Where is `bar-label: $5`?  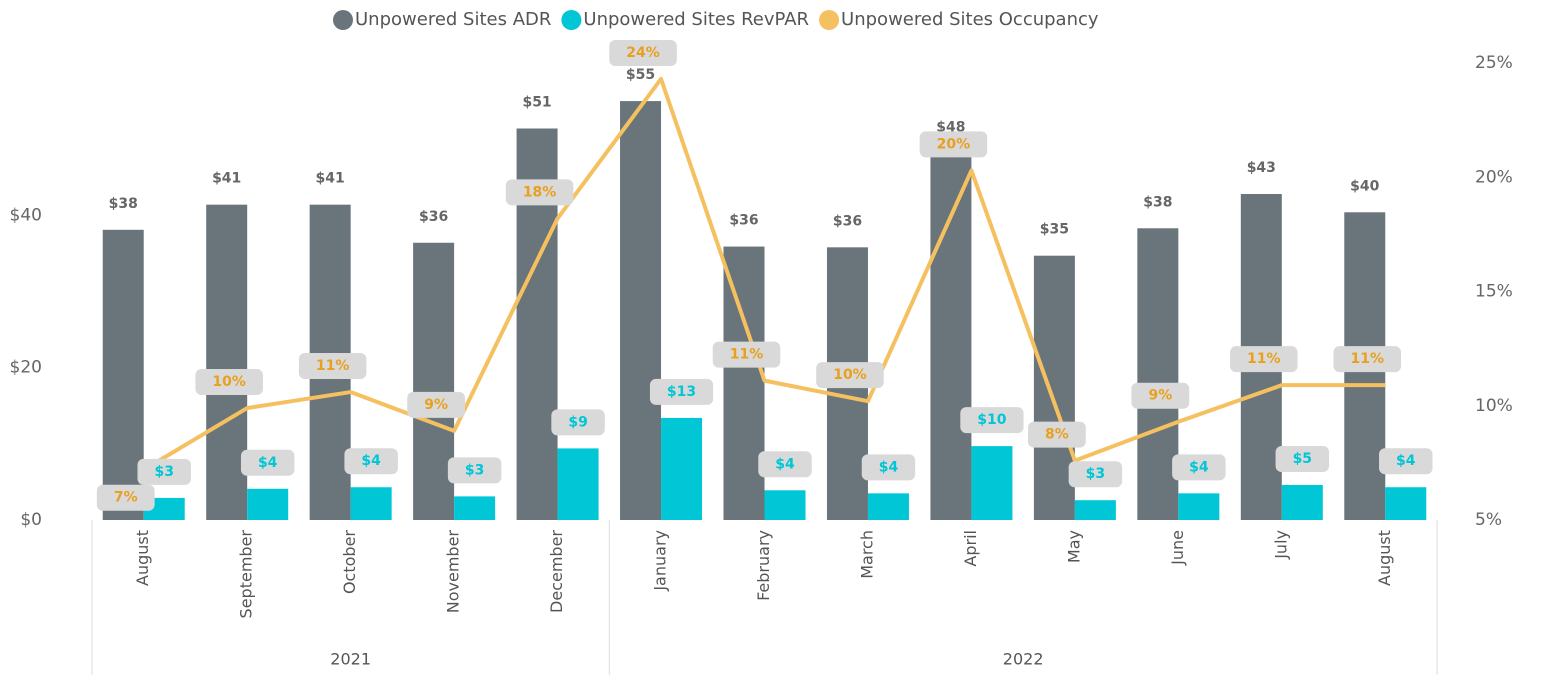 bar-label: $5 is located at coordinates (1302, 459).